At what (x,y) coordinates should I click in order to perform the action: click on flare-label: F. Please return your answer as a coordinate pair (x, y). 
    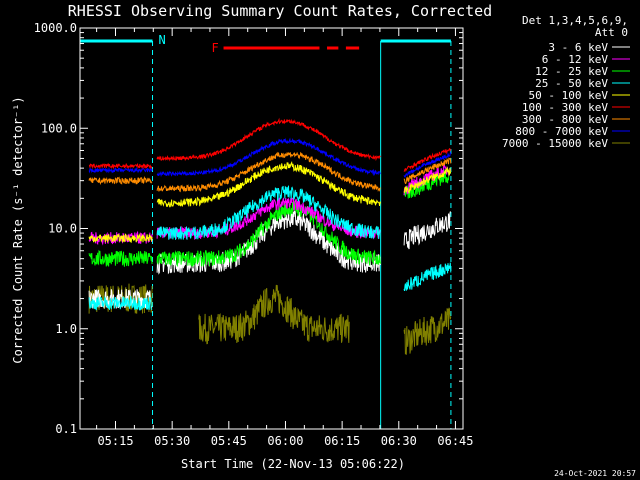
    Looking at the image, I should click on (215, 48).